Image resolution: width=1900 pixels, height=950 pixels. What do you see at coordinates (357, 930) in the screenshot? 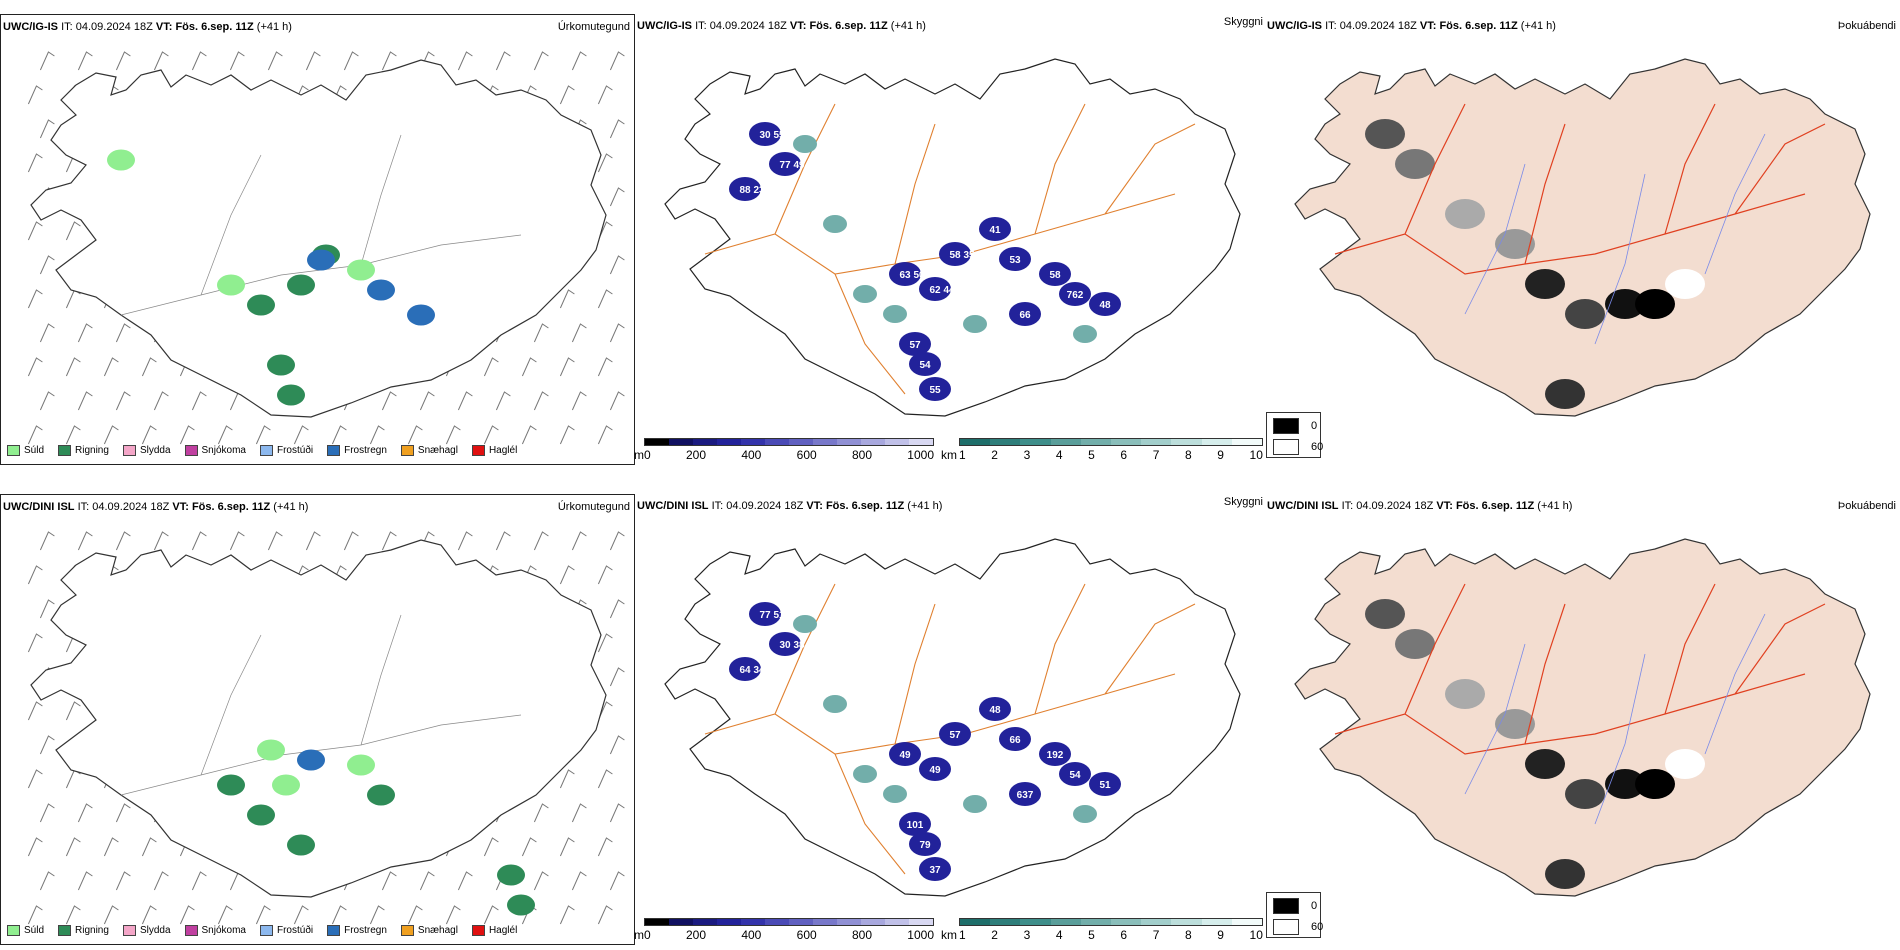
I see `legend-item: Frostregn` at bounding box center [357, 930].